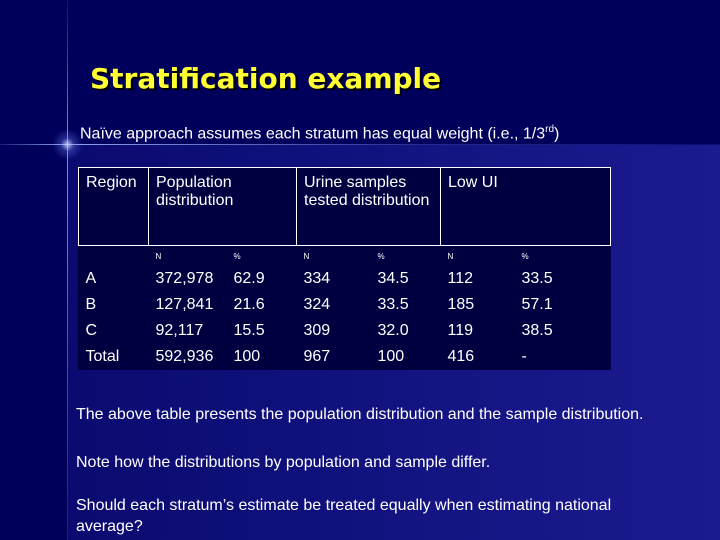 The height and width of the screenshot is (540, 720). Describe the element at coordinates (114, 256) in the screenshot. I see `blank-cell` at that location.